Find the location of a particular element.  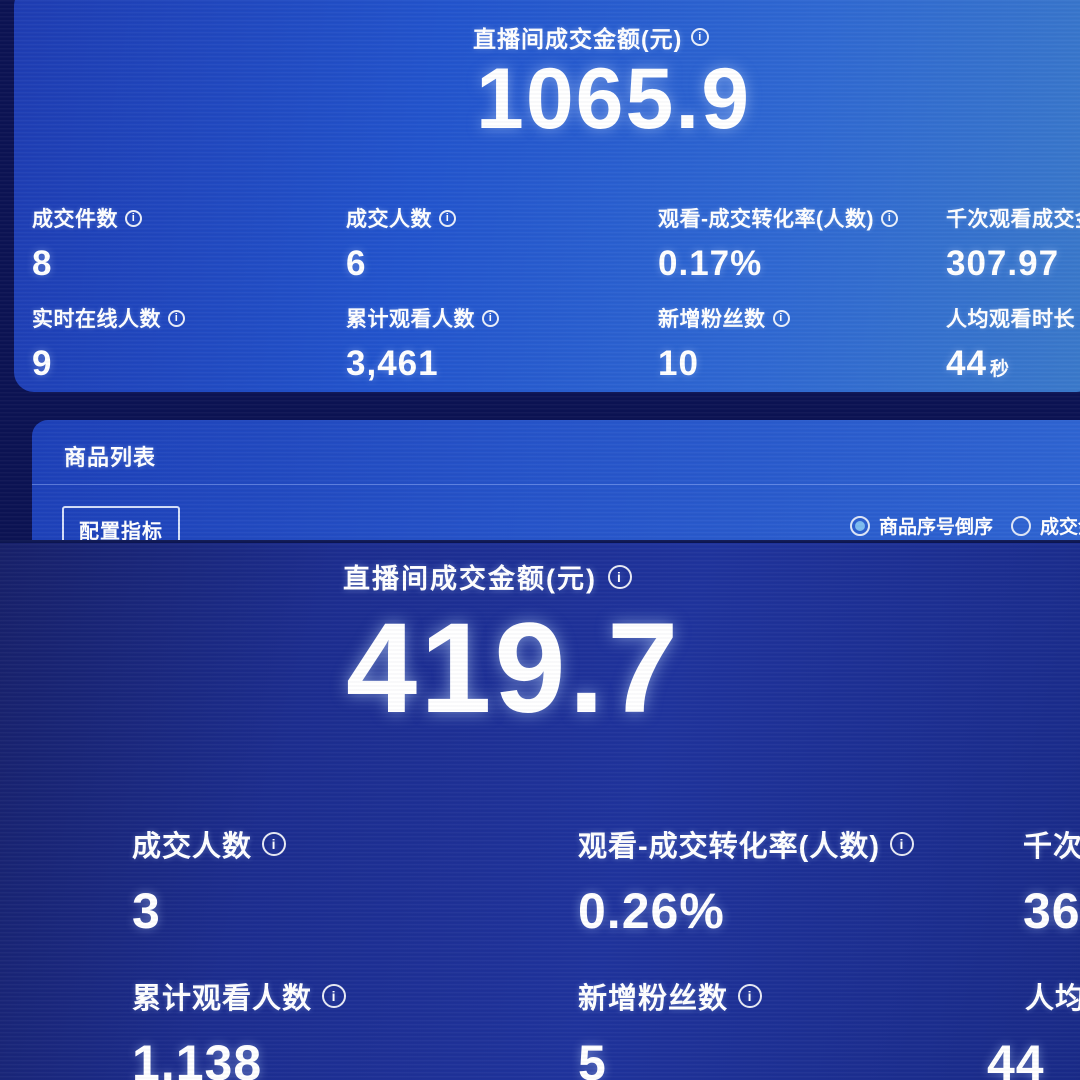

stat-label-row: 成交件数 i is located at coordinates (87, 218).